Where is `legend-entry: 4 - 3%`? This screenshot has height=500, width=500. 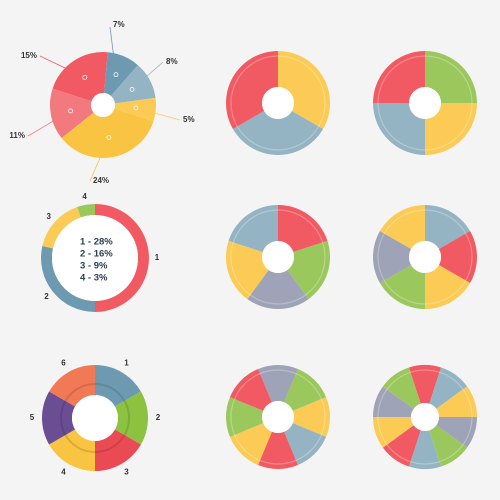 legend-entry: 4 - 3% is located at coordinates (94, 278).